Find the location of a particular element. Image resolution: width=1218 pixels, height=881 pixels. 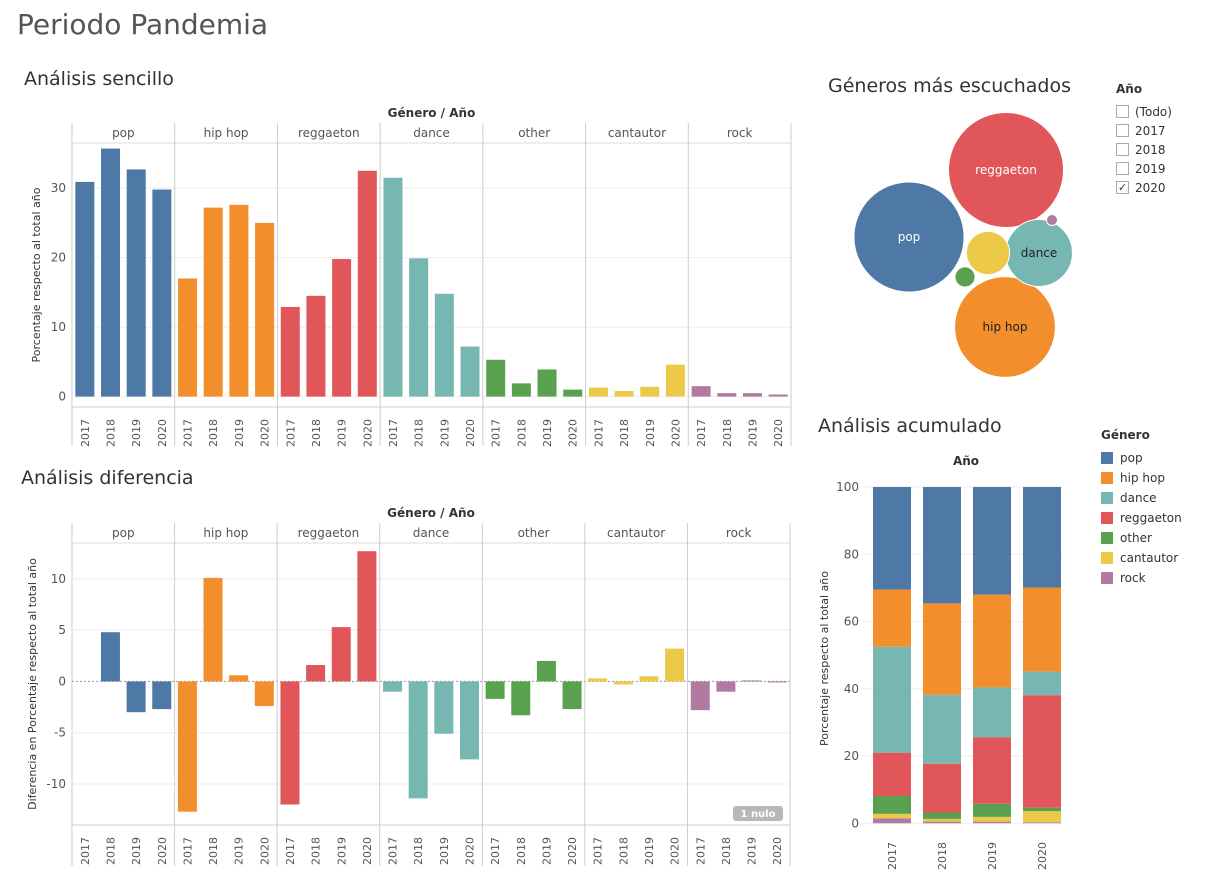

chart-bubbles: reggaeton pop hip hop dance is located at coordinates (963, 245).